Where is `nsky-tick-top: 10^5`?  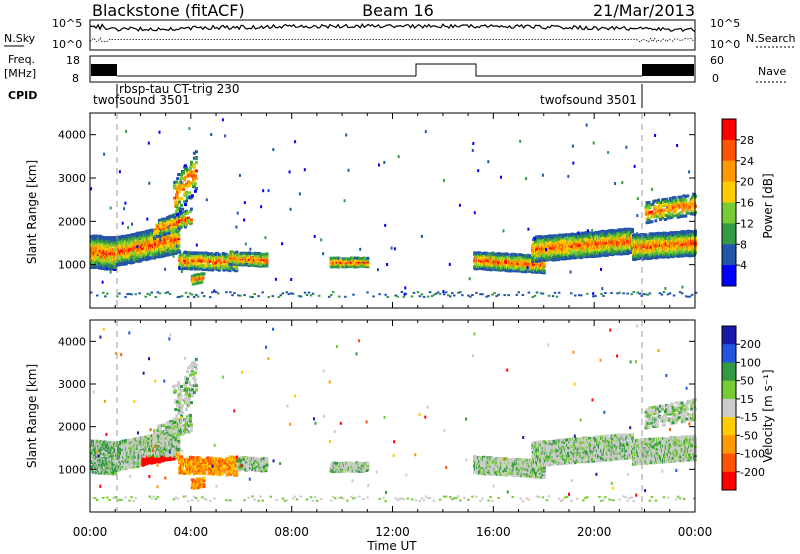 nsky-tick-top: 10^5 is located at coordinates (67, 23).